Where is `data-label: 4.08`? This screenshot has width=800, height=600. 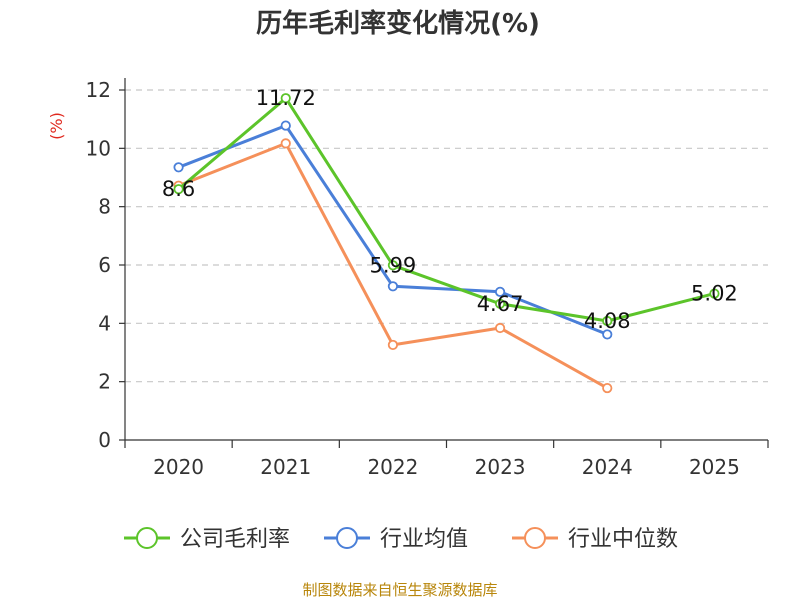
data-label: 4.08 is located at coordinates (607, 321).